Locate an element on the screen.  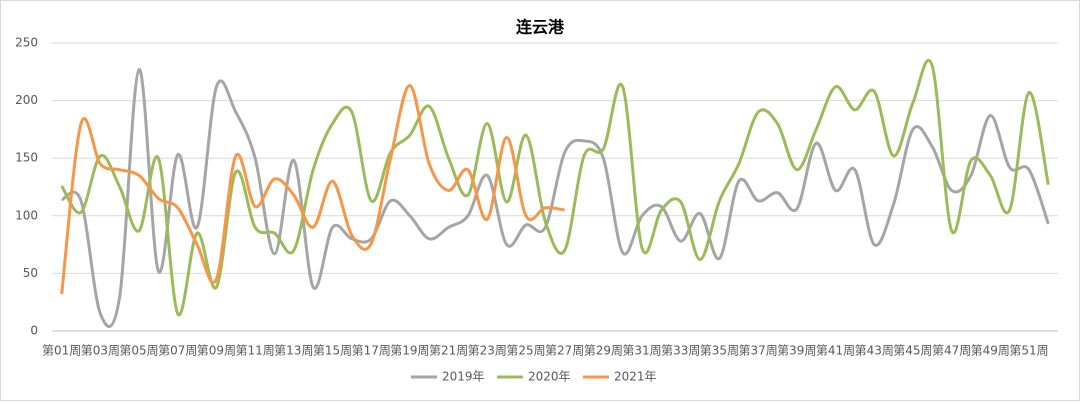
x-tick-label: 第31周 is located at coordinates (641, 351).